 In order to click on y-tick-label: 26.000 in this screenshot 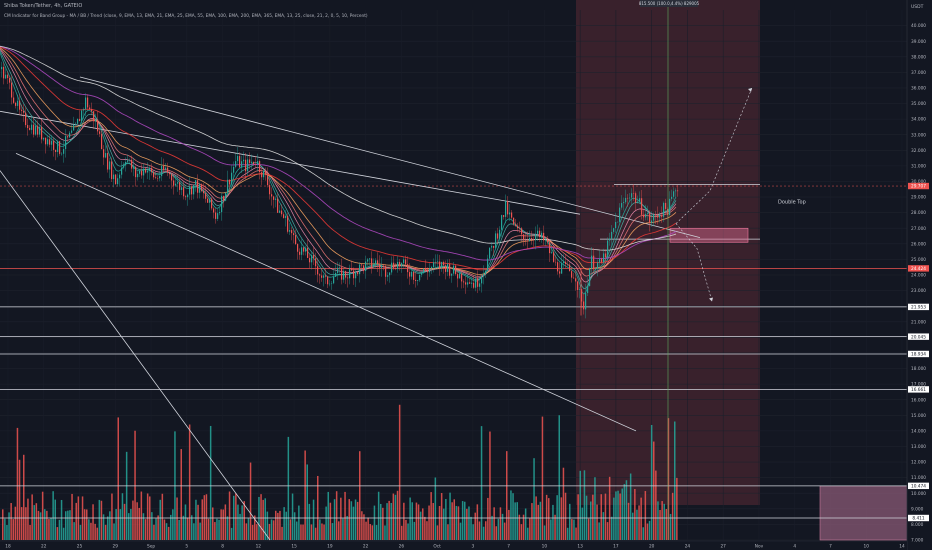, I will do `click(918, 244)`.